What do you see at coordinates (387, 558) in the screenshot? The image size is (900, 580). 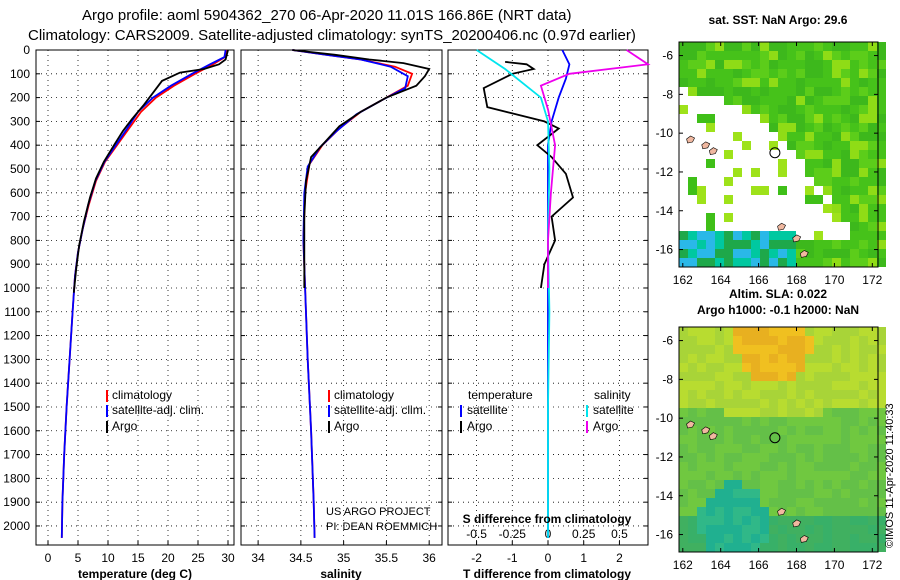 I see `x-tick-label: 35.5` at bounding box center [387, 558].